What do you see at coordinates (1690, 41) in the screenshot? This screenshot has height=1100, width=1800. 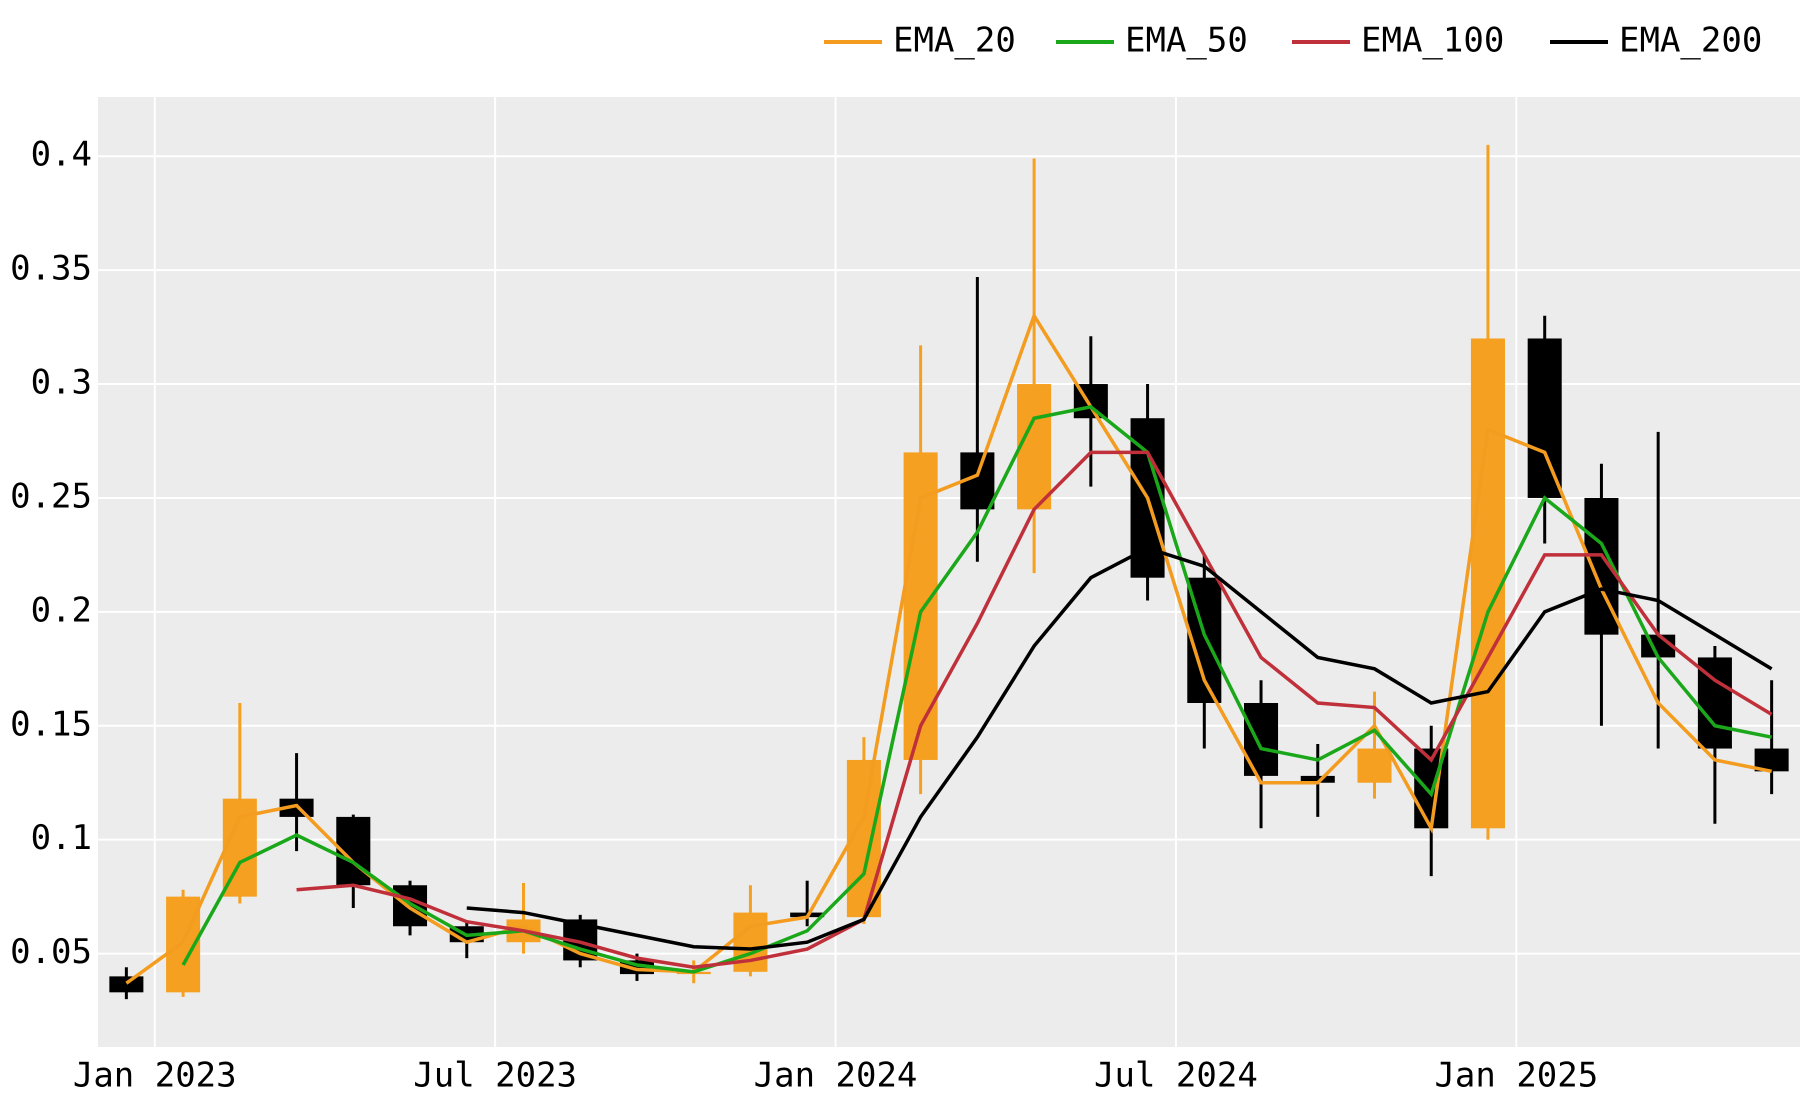 I see `legend-label: EMA_200` at bounding box center [1690, 41].